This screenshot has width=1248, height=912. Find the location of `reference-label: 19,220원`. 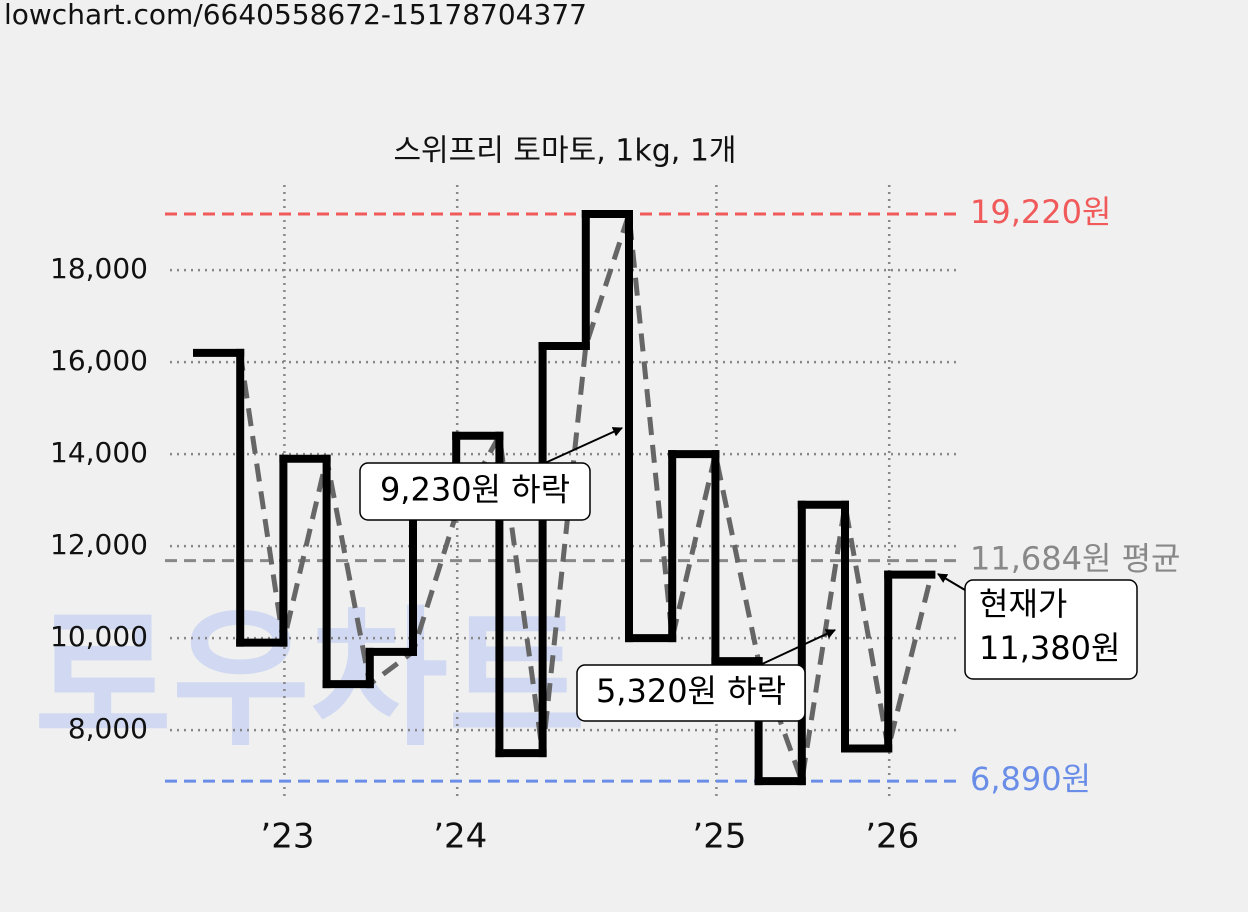

reference-label: 19,220원 is located at coordinates (1040, 212).